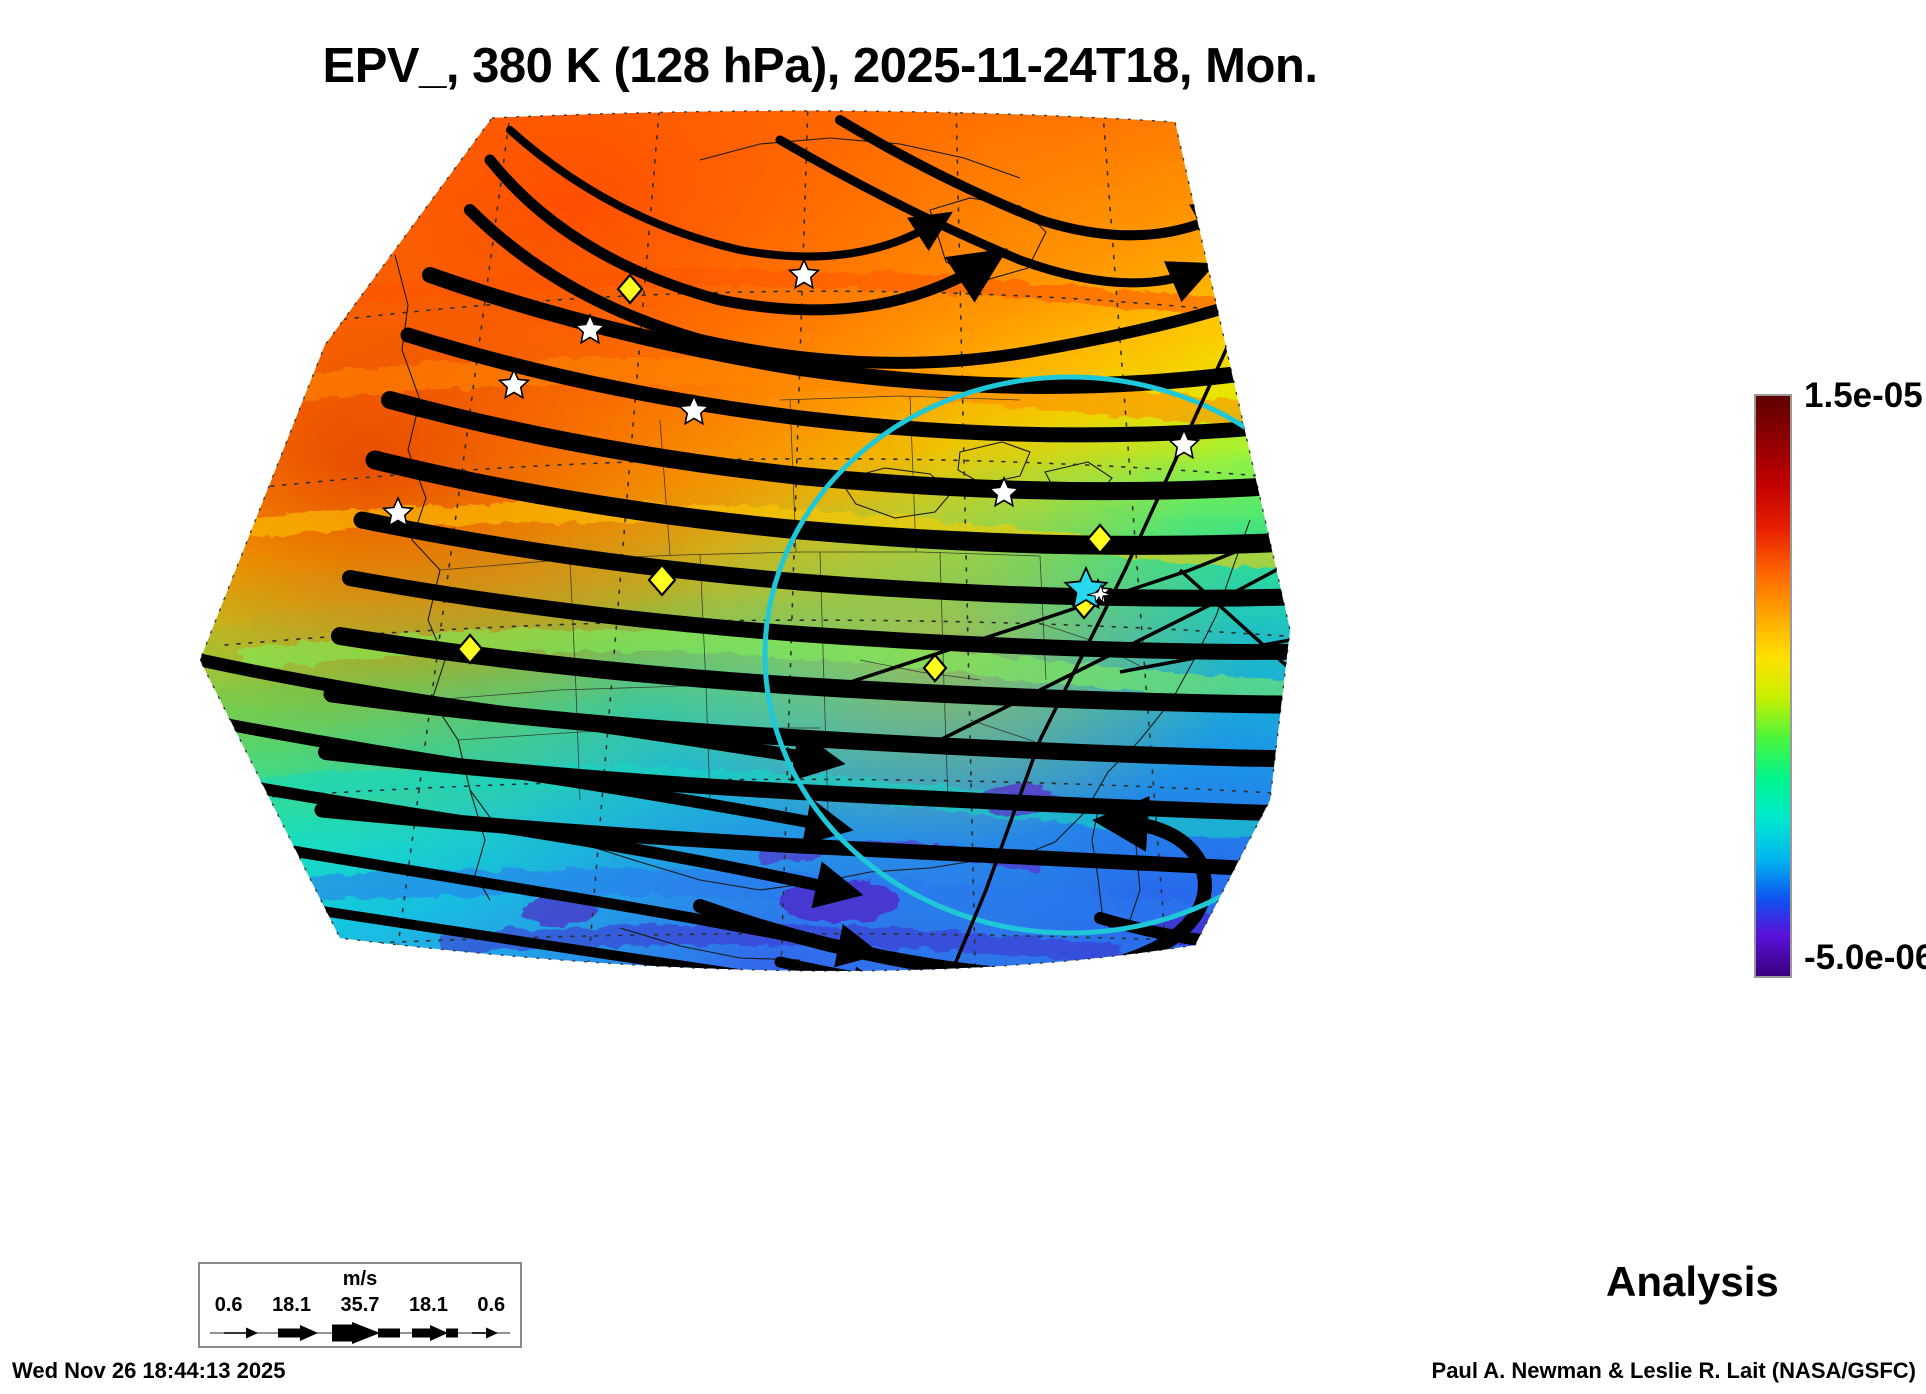 The height and width of the screenshot is (1394, 1926). I want to click on wind-speed-legend: m/s 0.6 18.1 35.7 18.1 0.6, so click(360, 1305).